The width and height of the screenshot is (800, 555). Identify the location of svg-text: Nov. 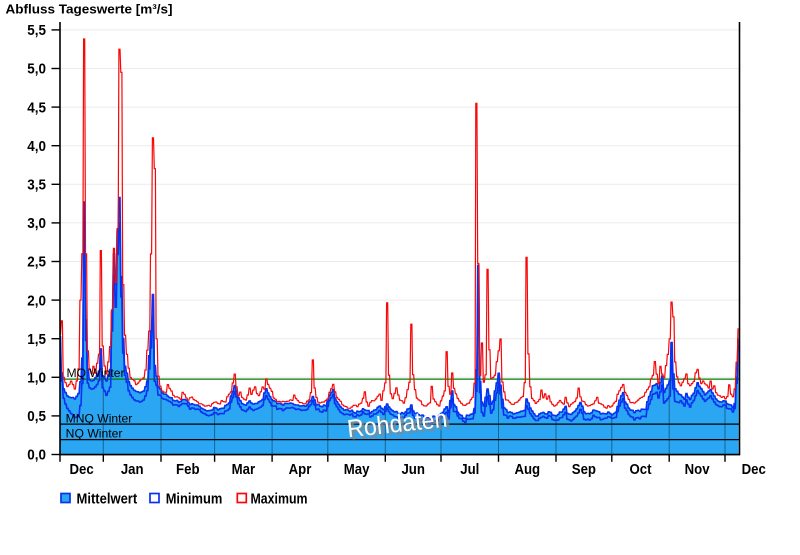
(697, 470).